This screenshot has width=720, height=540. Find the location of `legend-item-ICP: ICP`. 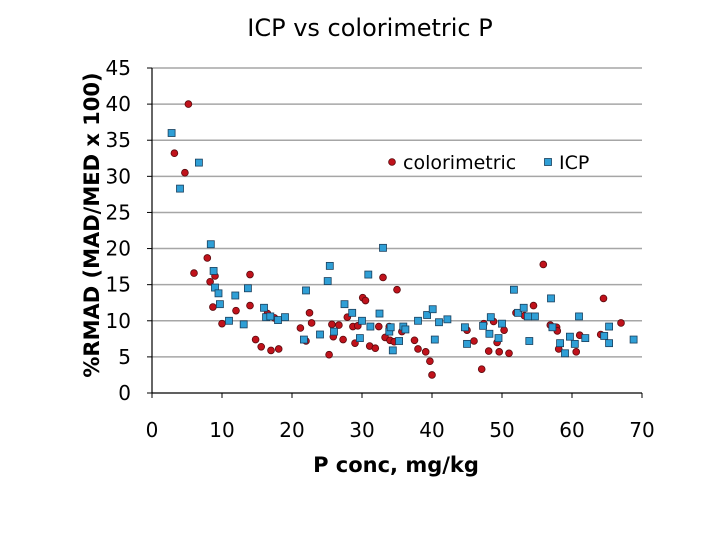

legend-item-ICP: ICP is located at coordinates (566, 163).